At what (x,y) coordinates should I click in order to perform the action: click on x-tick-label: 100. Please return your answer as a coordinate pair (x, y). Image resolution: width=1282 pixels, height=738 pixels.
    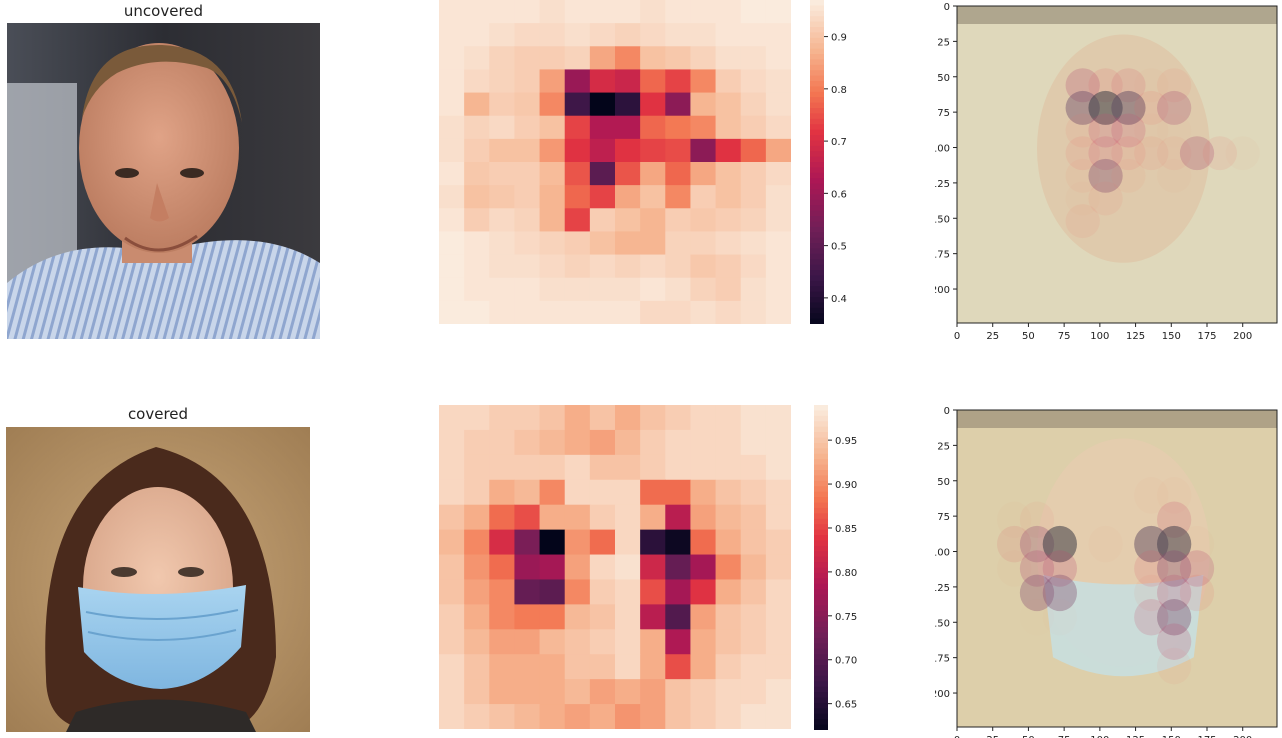
    Looking at the image, I should click on (1099, 736).